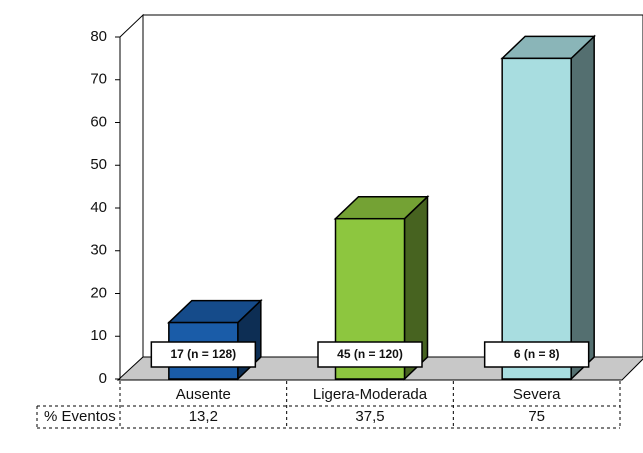 Image resolution: width=643 pixels, height=453 pixels. Describe the element at coordinates (98, 250) in the screenshot. I see `y-tick-label: 30` at that location.